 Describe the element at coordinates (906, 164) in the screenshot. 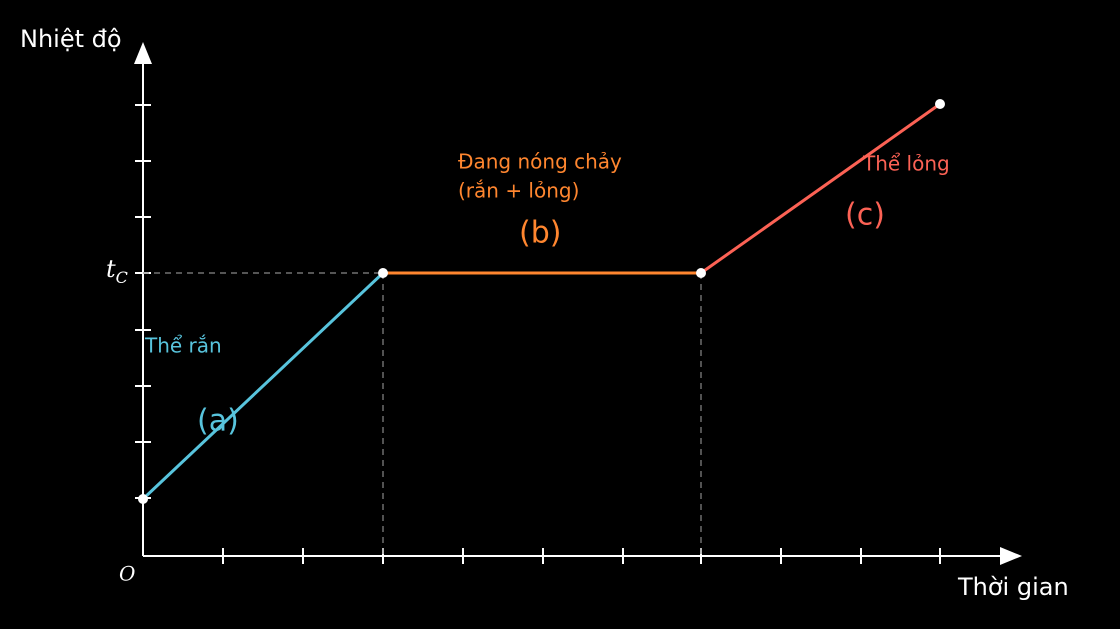

I see `segment-c-name: Thể lỏng` at that location.